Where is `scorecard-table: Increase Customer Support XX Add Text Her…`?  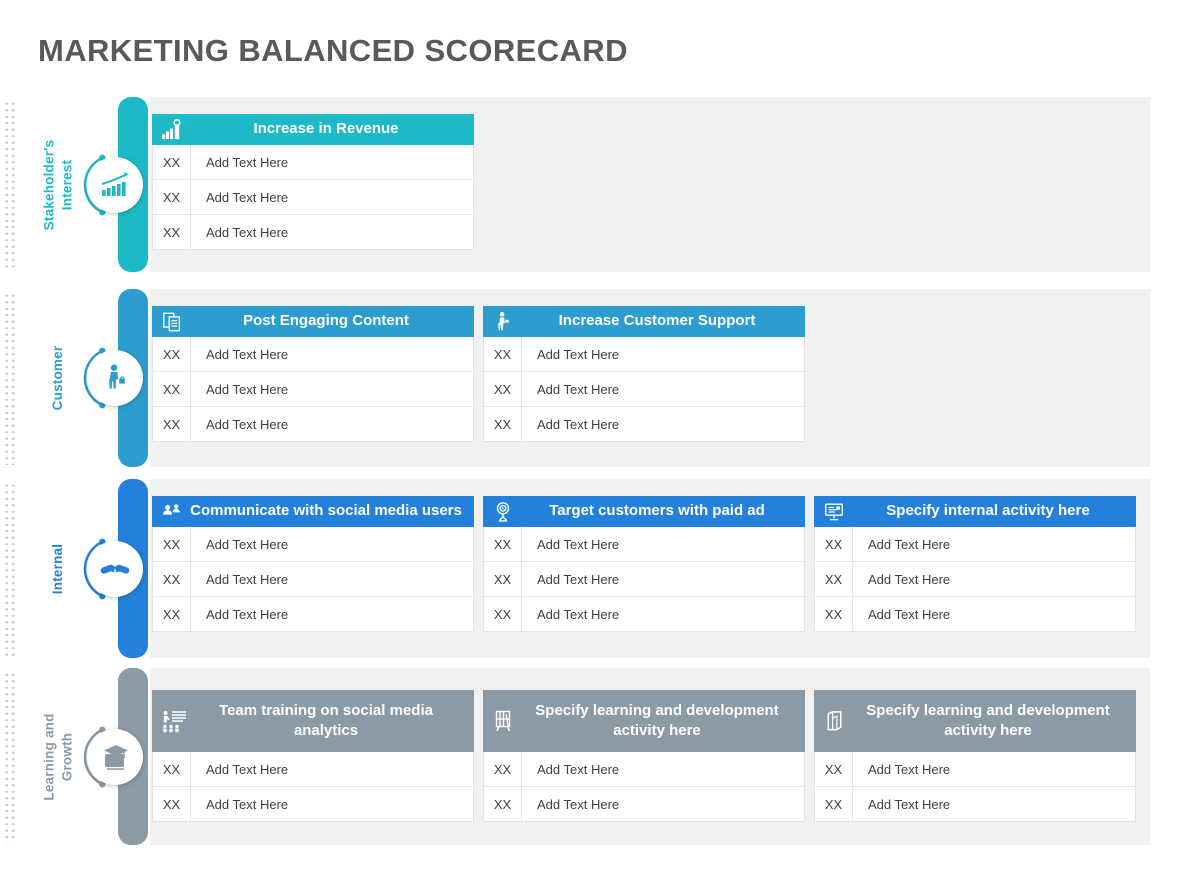 scorecard-table: Increase Customer Support XX Add Text Her… is located at coordinates (644, 374).